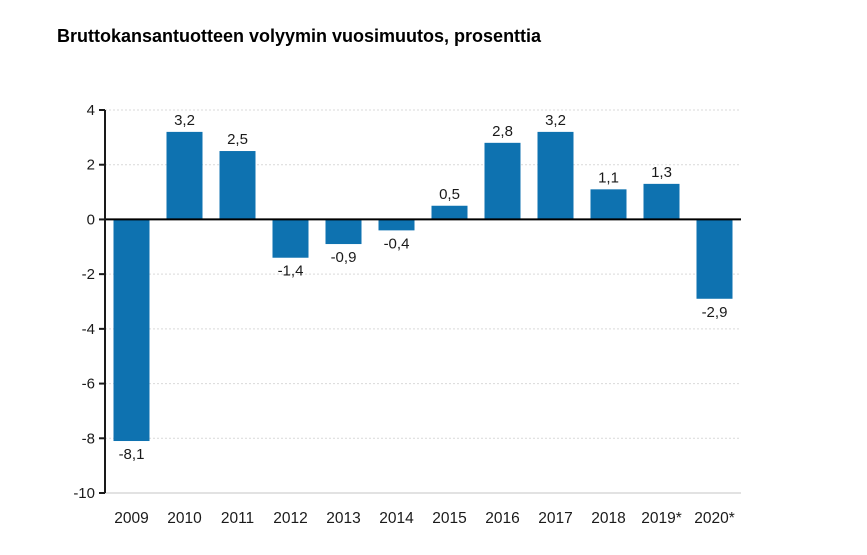 This screenshot has height=555, width=867. Describe the element at coordinates (290, 518) in the screenshot. I see `x-tick-label: 2012` at that location.